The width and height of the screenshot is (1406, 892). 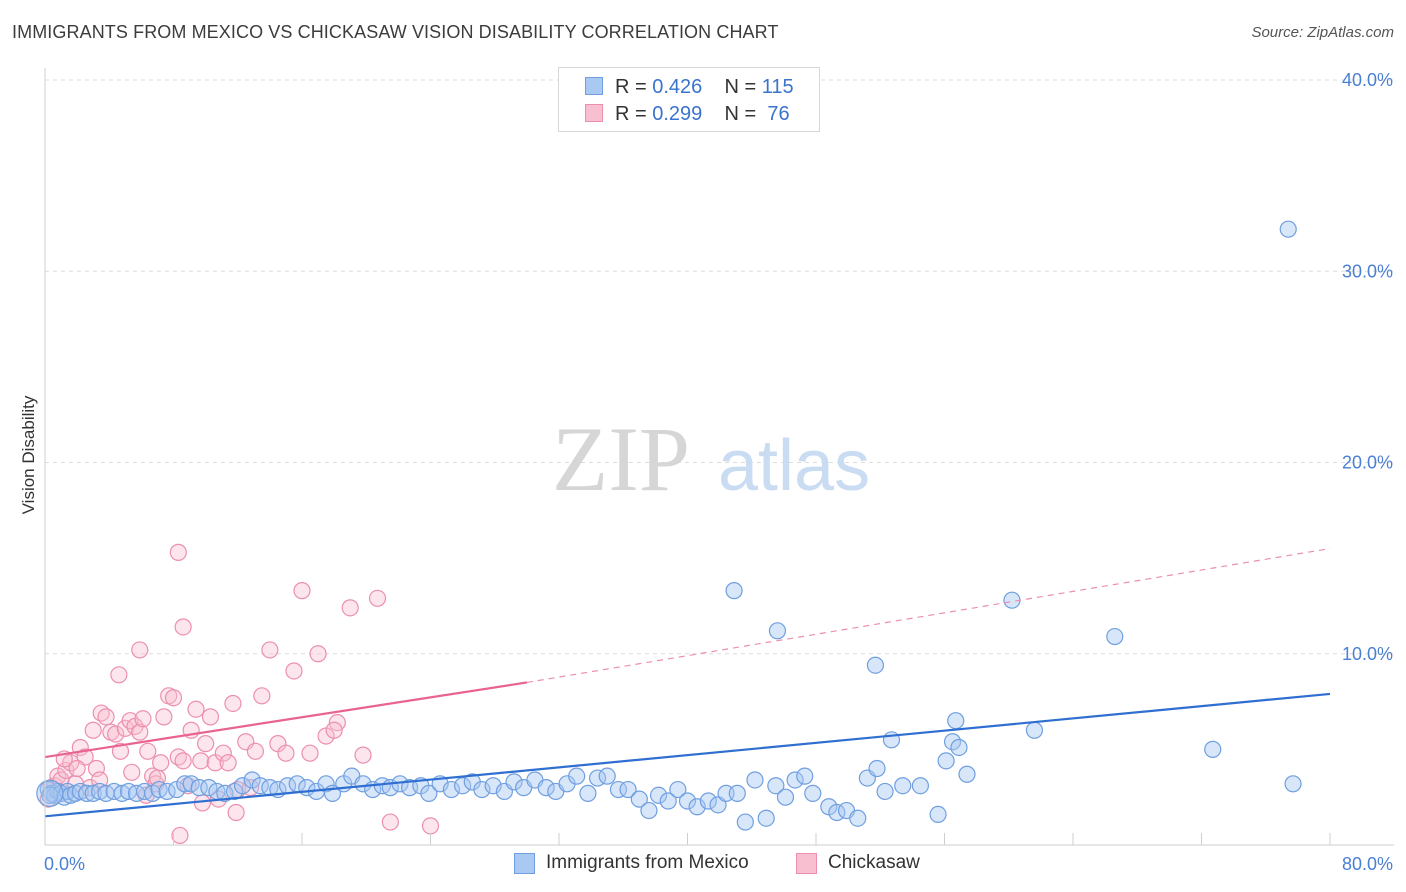 I want to click on watermark: ZIP atlas, so click(x=711, y=459).